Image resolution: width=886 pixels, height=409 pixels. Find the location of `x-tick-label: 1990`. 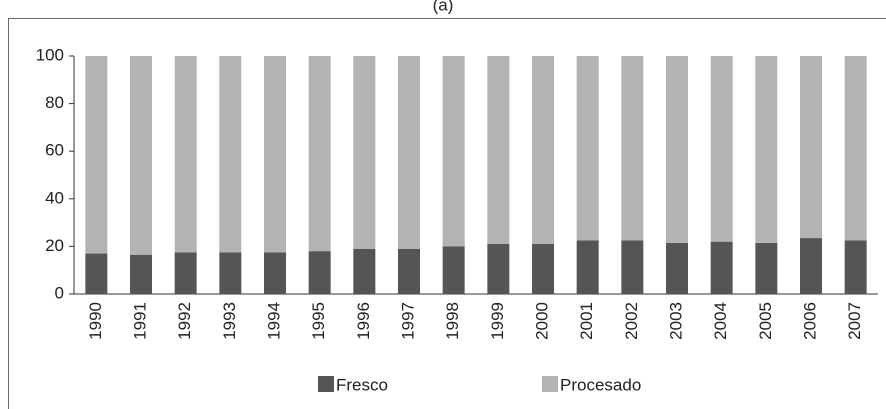

x-tick-label: 1990 is located at coordinates (95, 321).